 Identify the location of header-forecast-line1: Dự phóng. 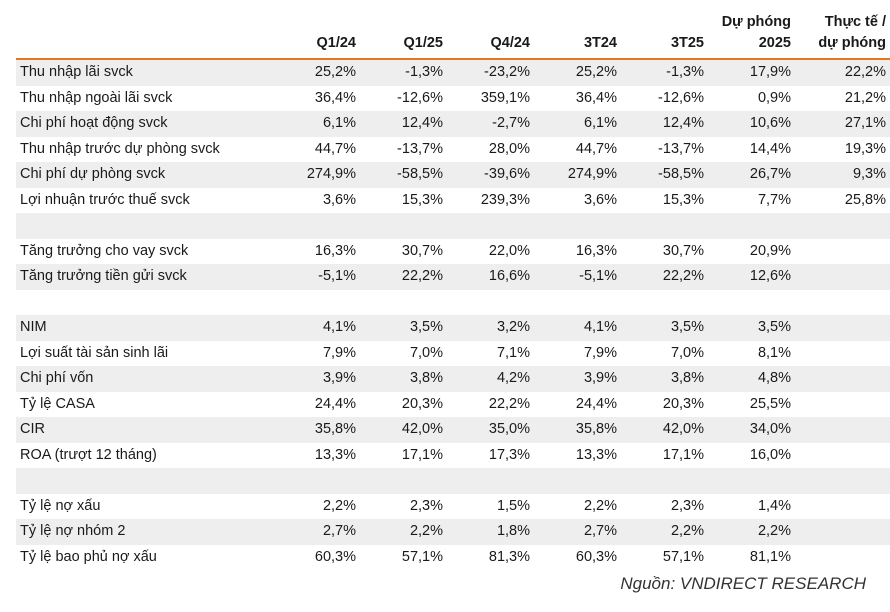
(756, 22).